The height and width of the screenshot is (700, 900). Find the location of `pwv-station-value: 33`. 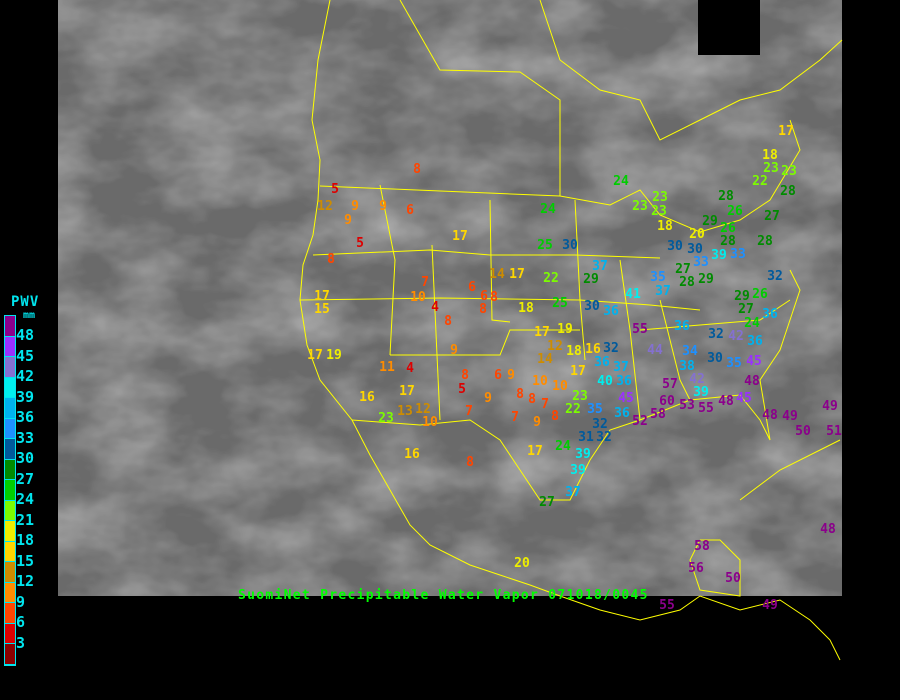

pwv-station-value: 33 is located at coordinates (738, 254).